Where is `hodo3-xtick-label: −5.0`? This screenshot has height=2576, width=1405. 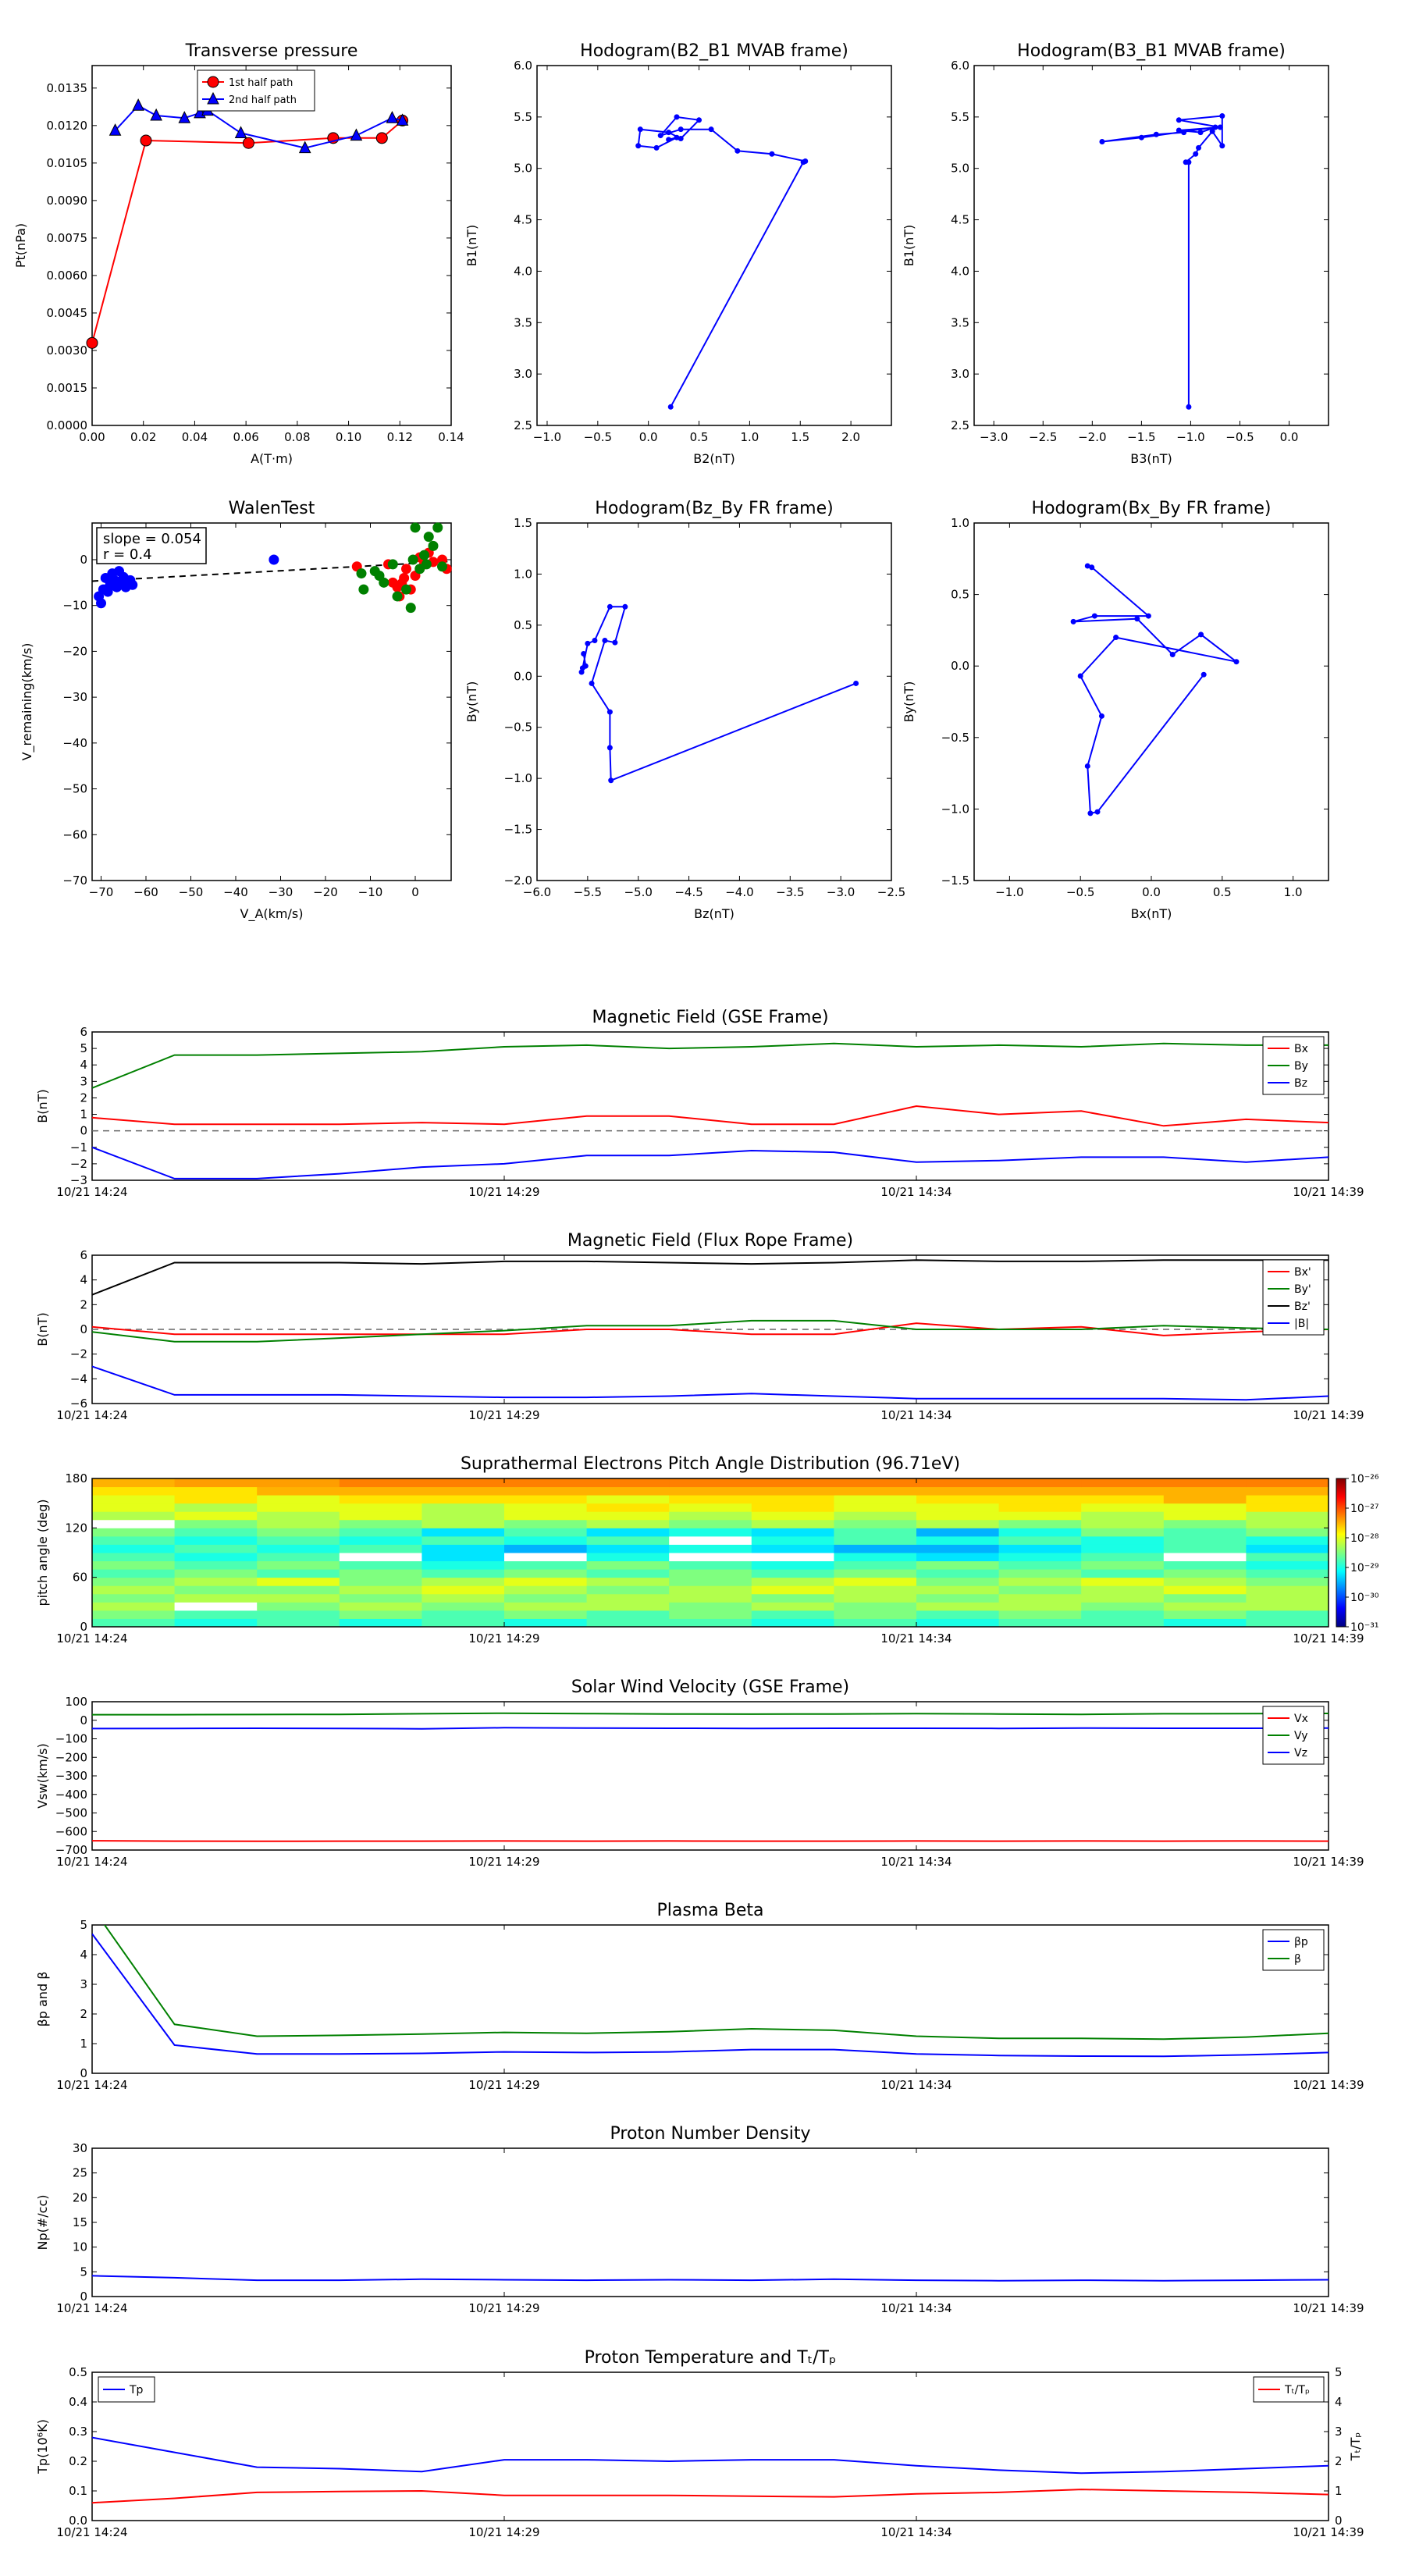 hodo3-xtick-label: −5.0 is located at coordinates (638, 892).